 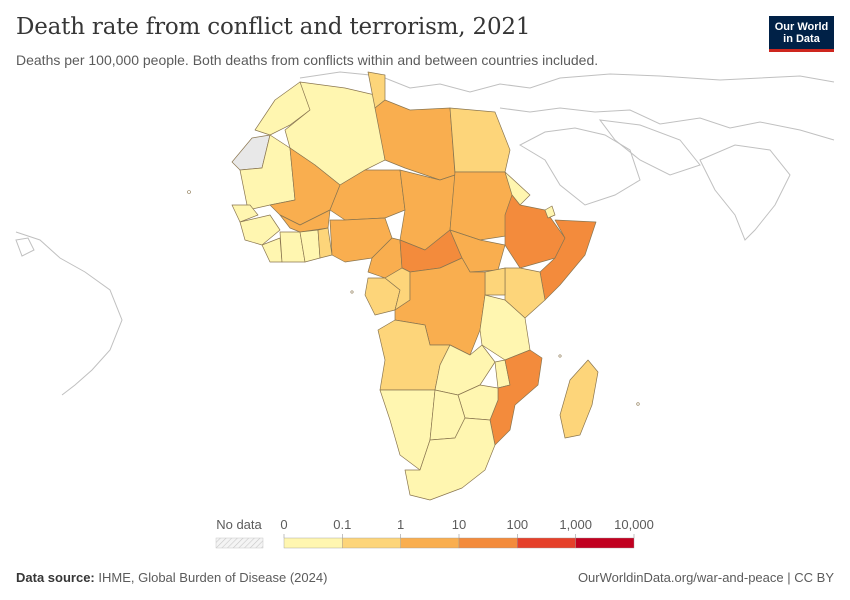 What do you see at coordinates (283, 524) in the screenshot?
I see `legend-tick-label-0: 0` at bounding box center [283, 524].